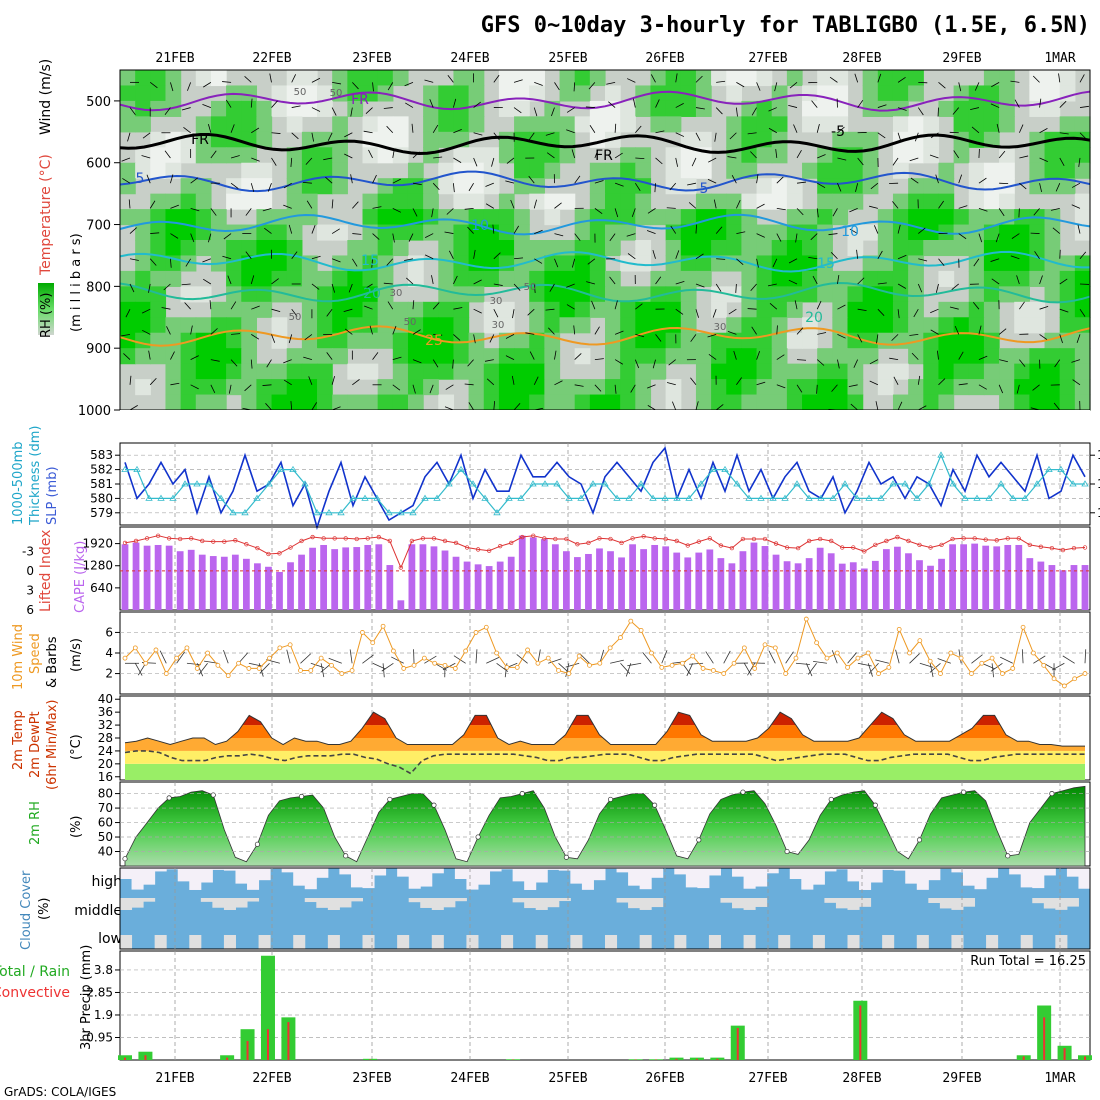  I want to click on temp-tick-label: 40, so click(105, 699).